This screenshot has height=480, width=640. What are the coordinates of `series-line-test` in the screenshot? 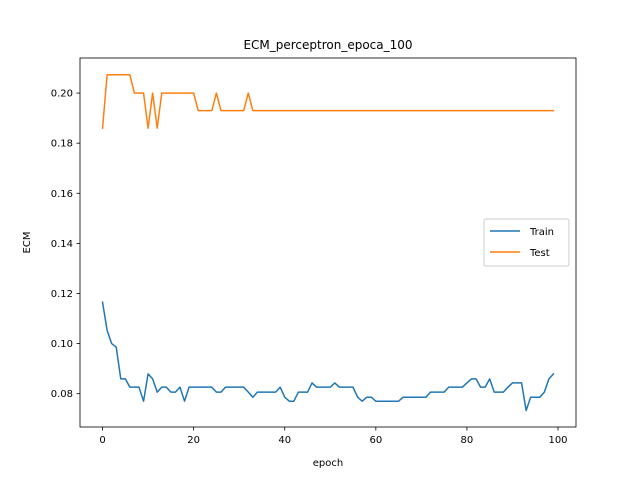 It's located at (328, 101).